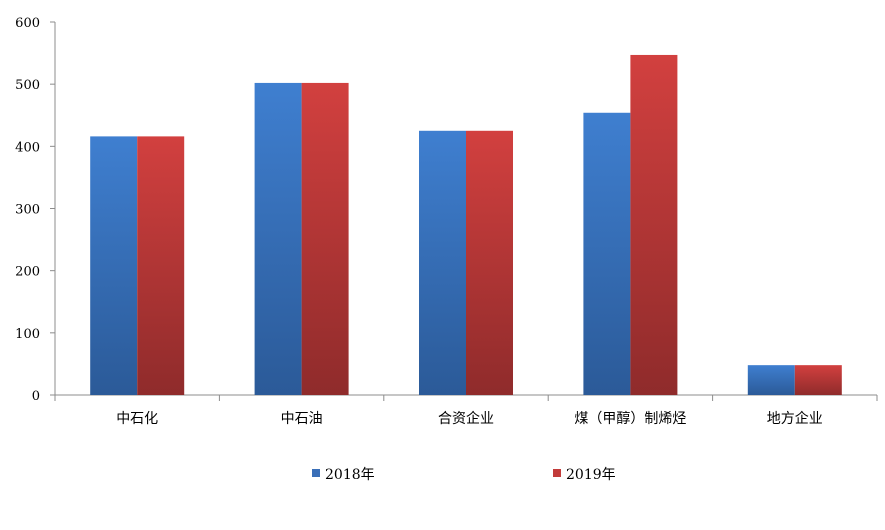 Image resolution: width=885 pixels, height=530 pixels. What do you see at coordinates (27, 210) in the screenshot?
I see `y-tick-label: 300` at bounding box center [27, 210].